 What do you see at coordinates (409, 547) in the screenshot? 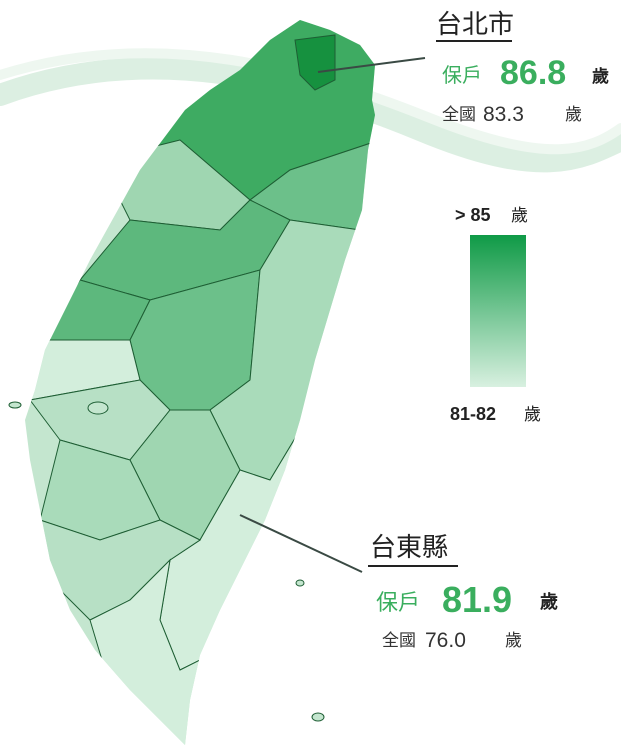
I see `region-name: 台東縣` at bounding box center [409, 547].